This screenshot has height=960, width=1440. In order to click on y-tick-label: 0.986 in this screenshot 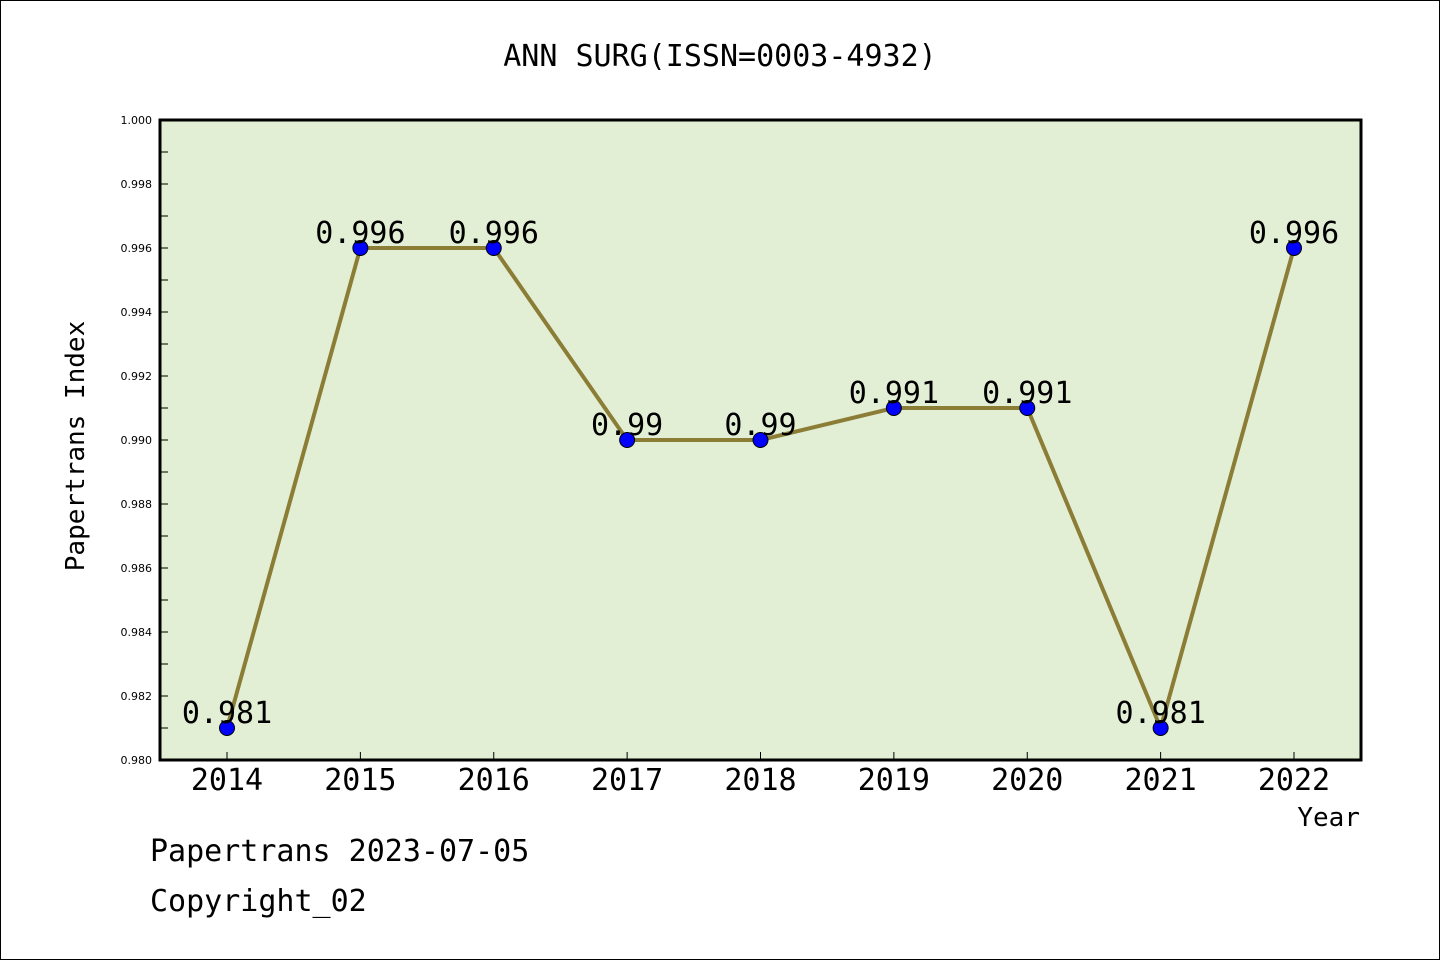, I will do `click(137, 568)`.